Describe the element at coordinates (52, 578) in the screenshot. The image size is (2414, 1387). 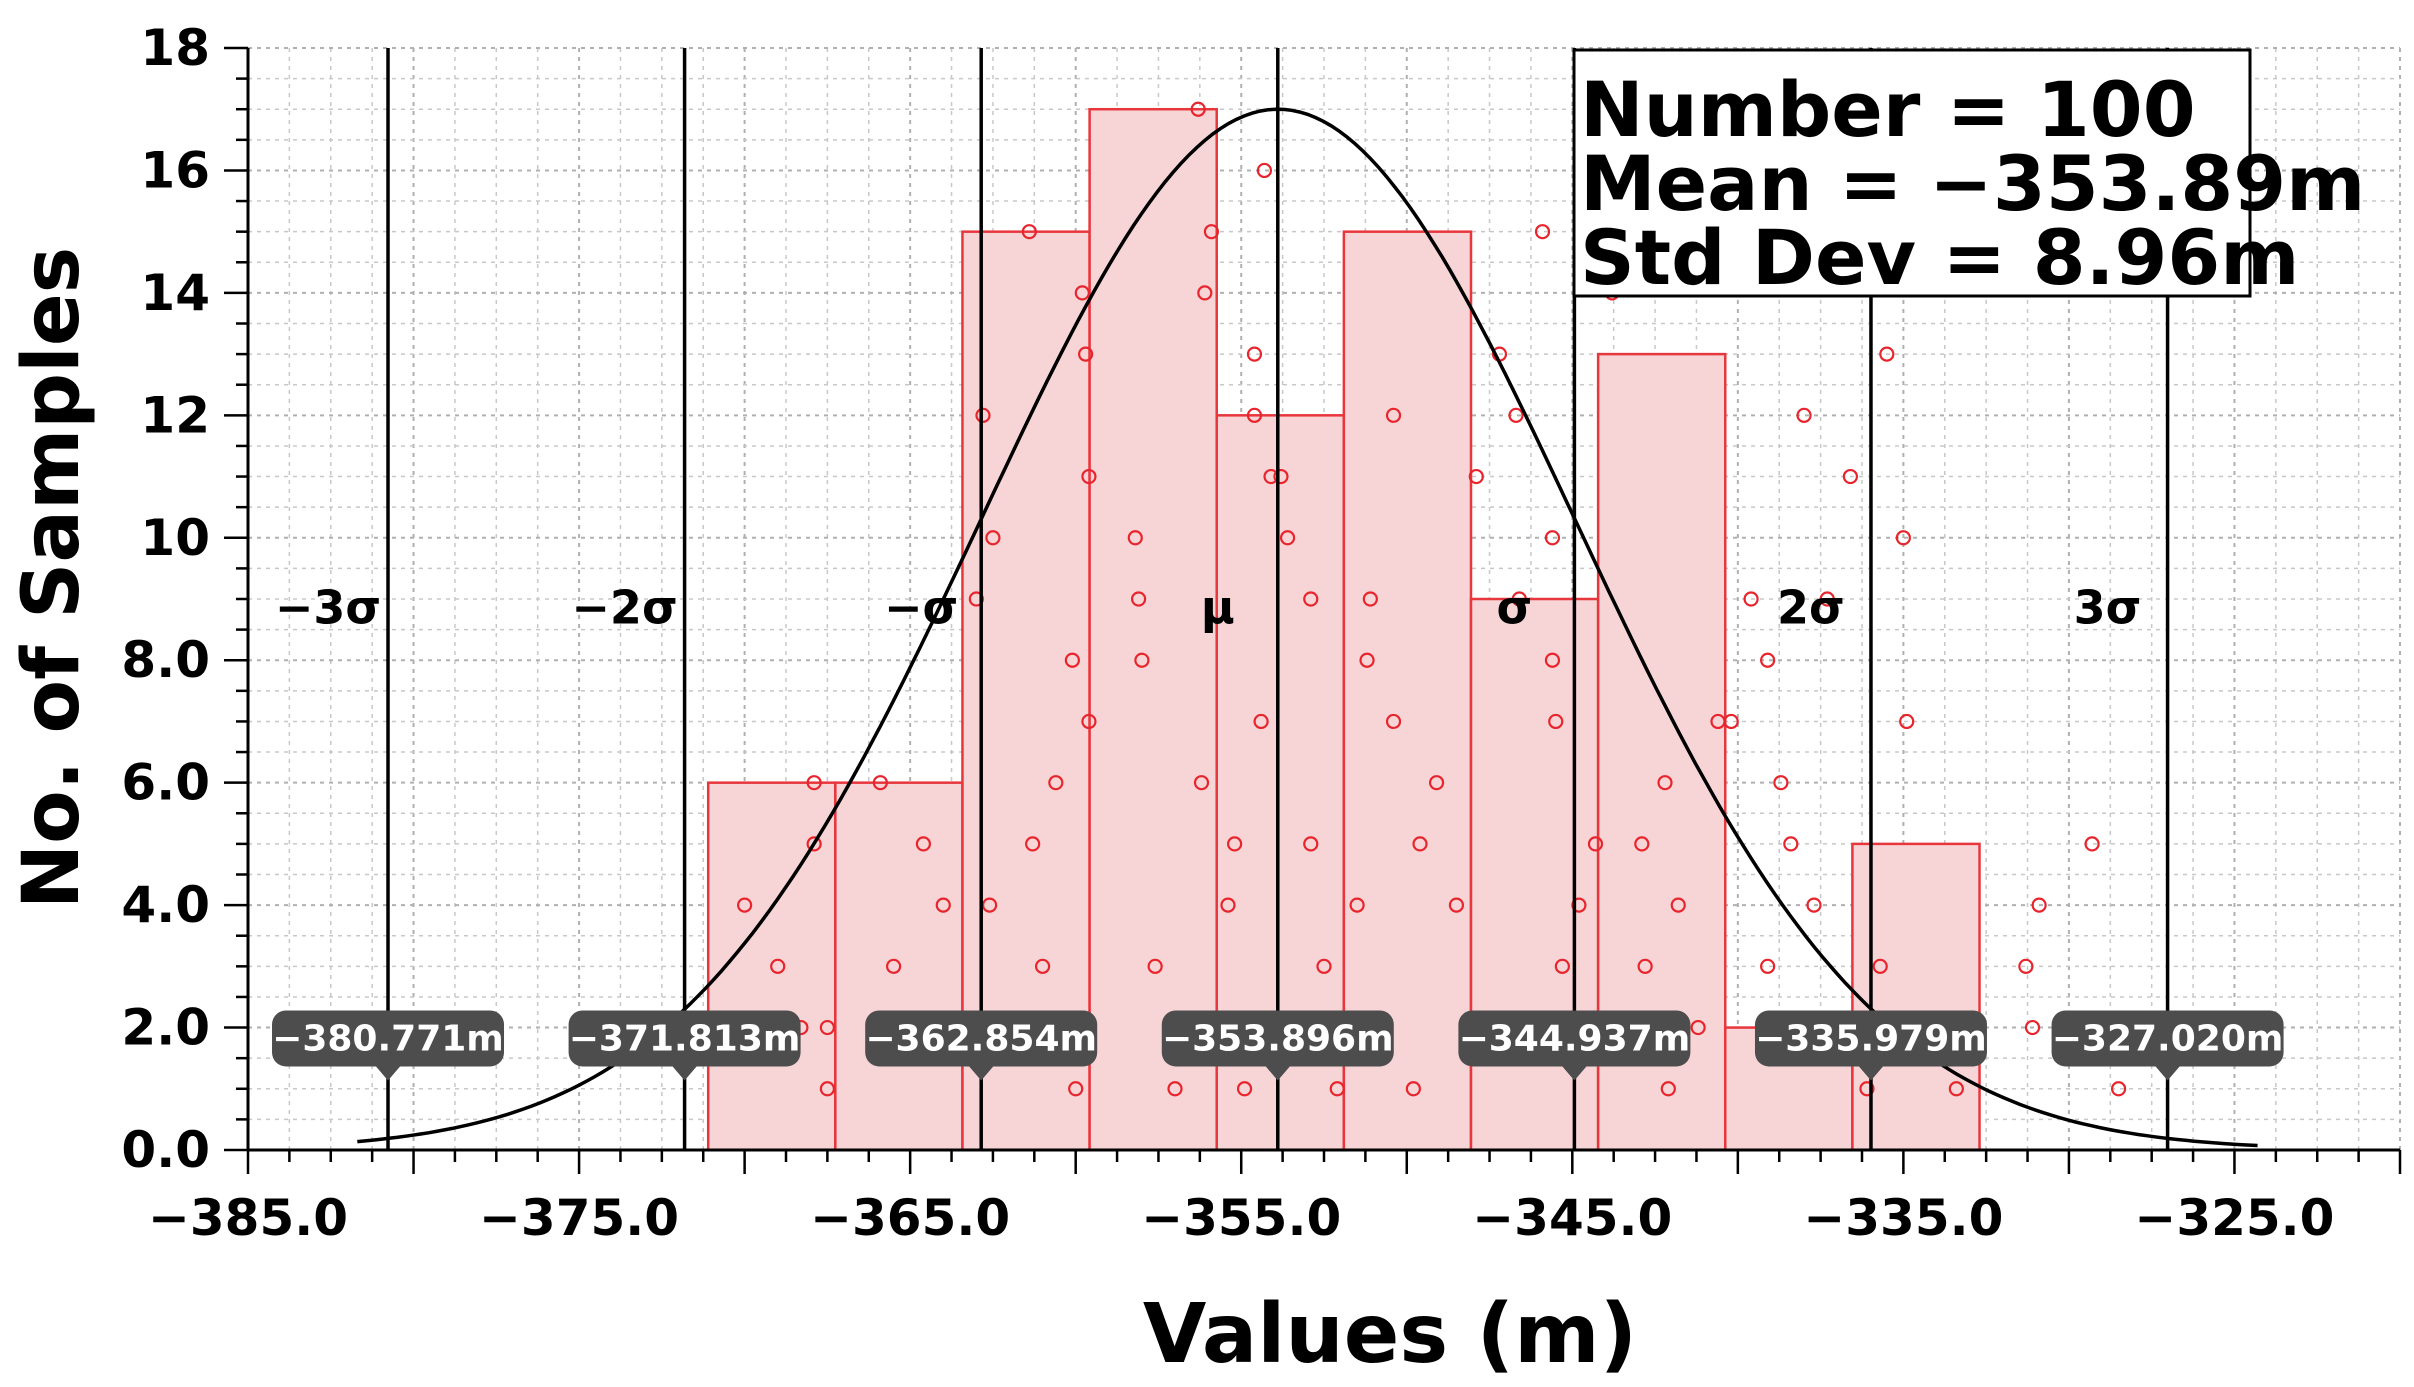
I see `y-axis-title: No. of Samples` at that location.